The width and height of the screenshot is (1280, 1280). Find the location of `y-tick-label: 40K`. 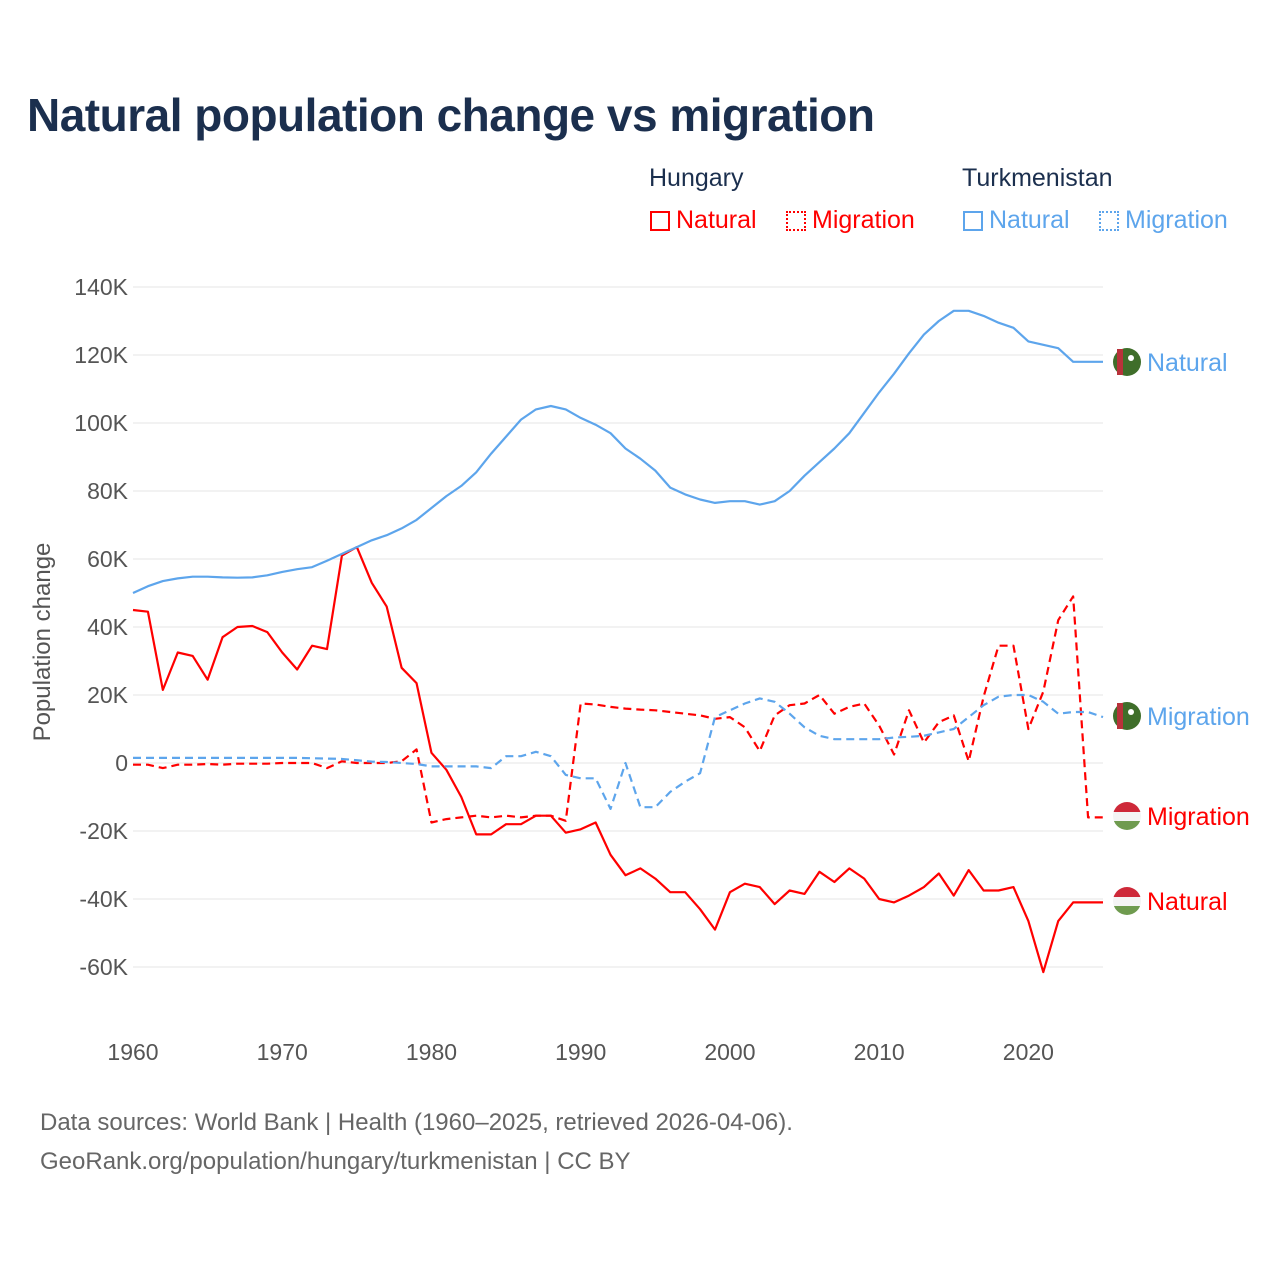

y-tick-label: 40K is located at coordinates (108, 627).